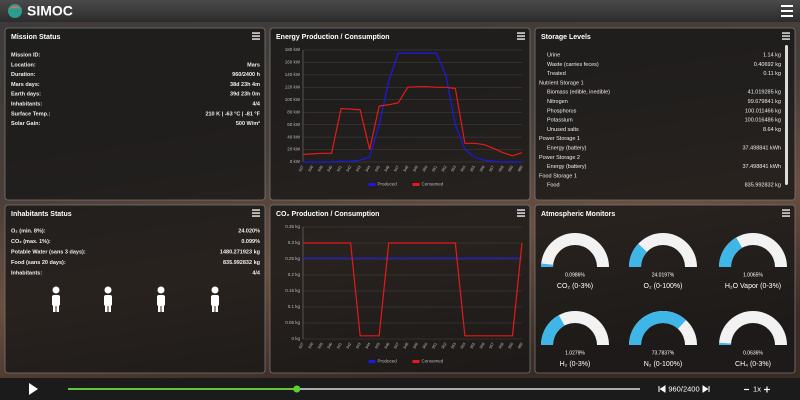  Describe the element at coordinates (31, 242) in the screenshot. I see `field-label: CO₂ (max. 1%):` at that location.